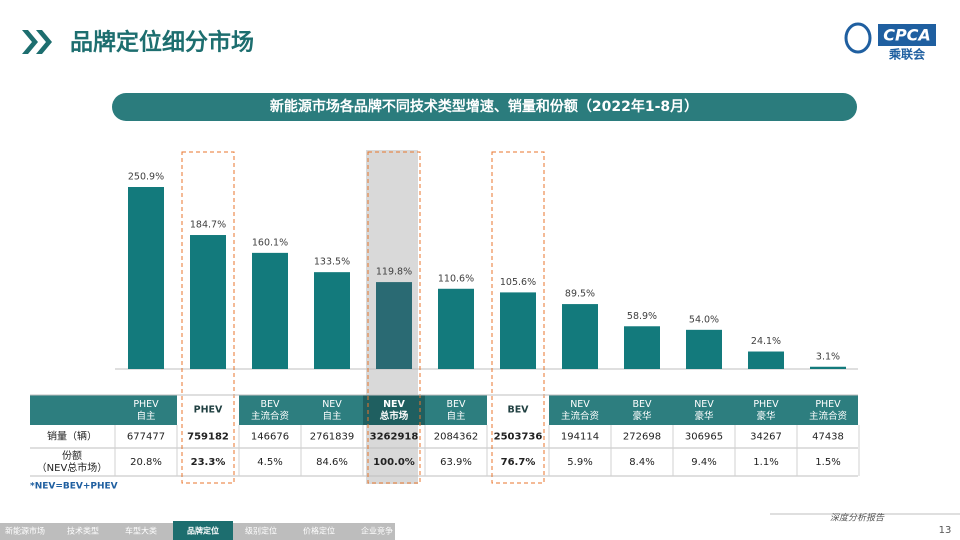 Image resolution: width=960 pixels, height=540 pixels. Describe the element at coordinates (641, 462) in the screenshot. I see `table-cell: 8.4%` at that location.